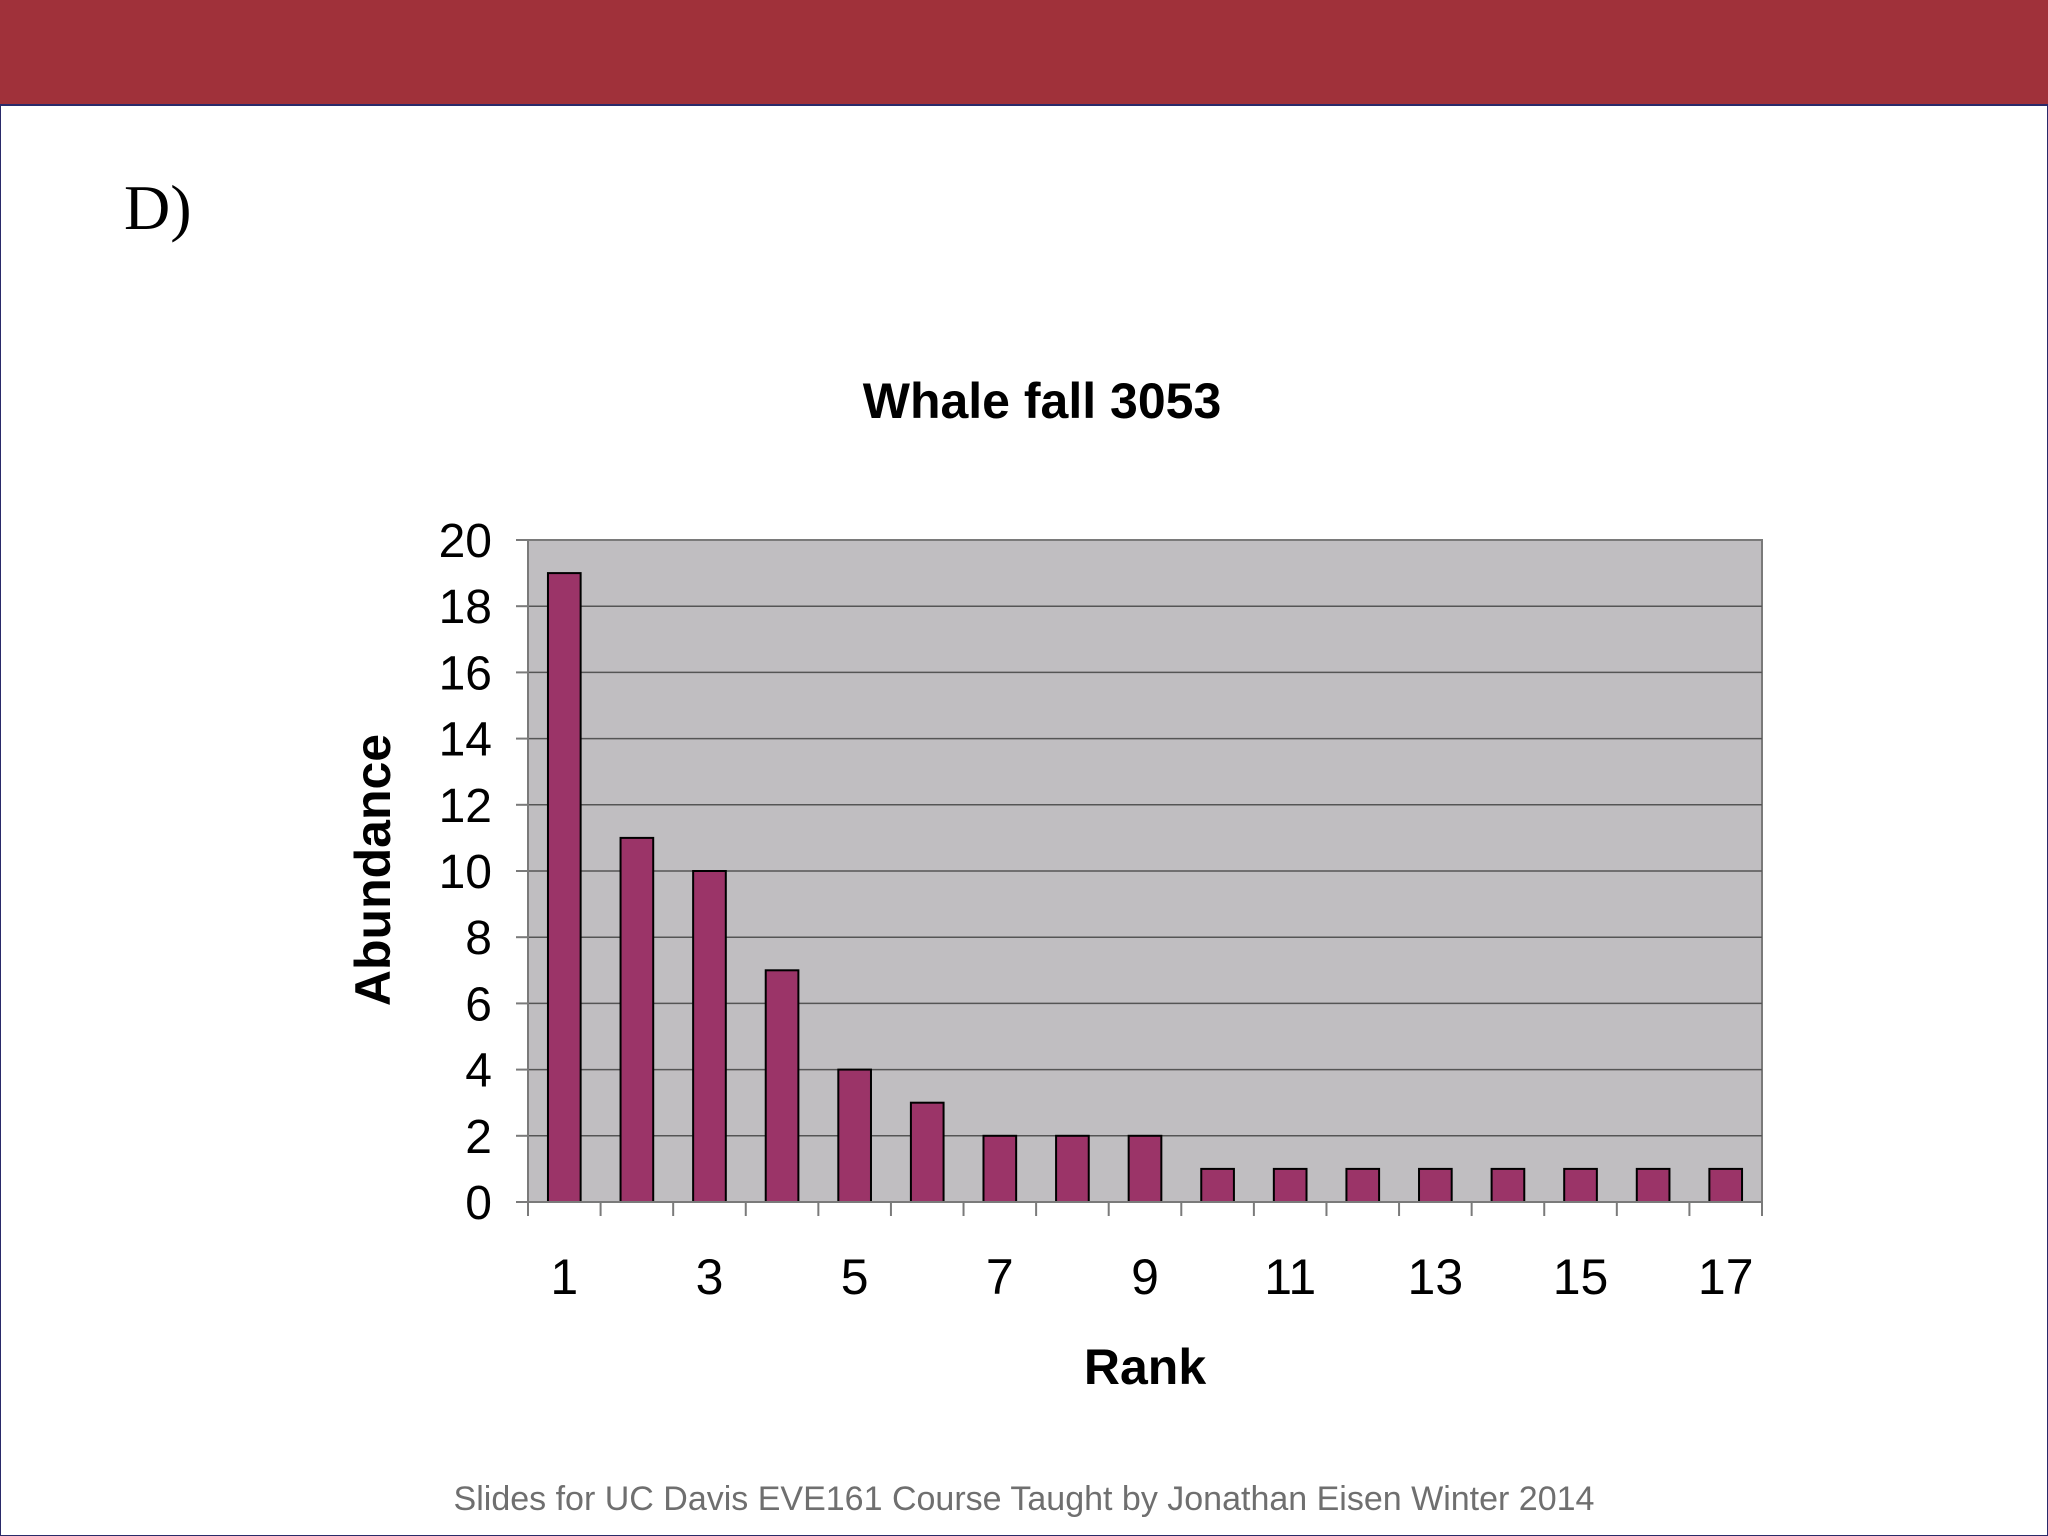 The image size is (2048, 1536). I want to click on x-axis-label: Rank, so click(1145, 1367).